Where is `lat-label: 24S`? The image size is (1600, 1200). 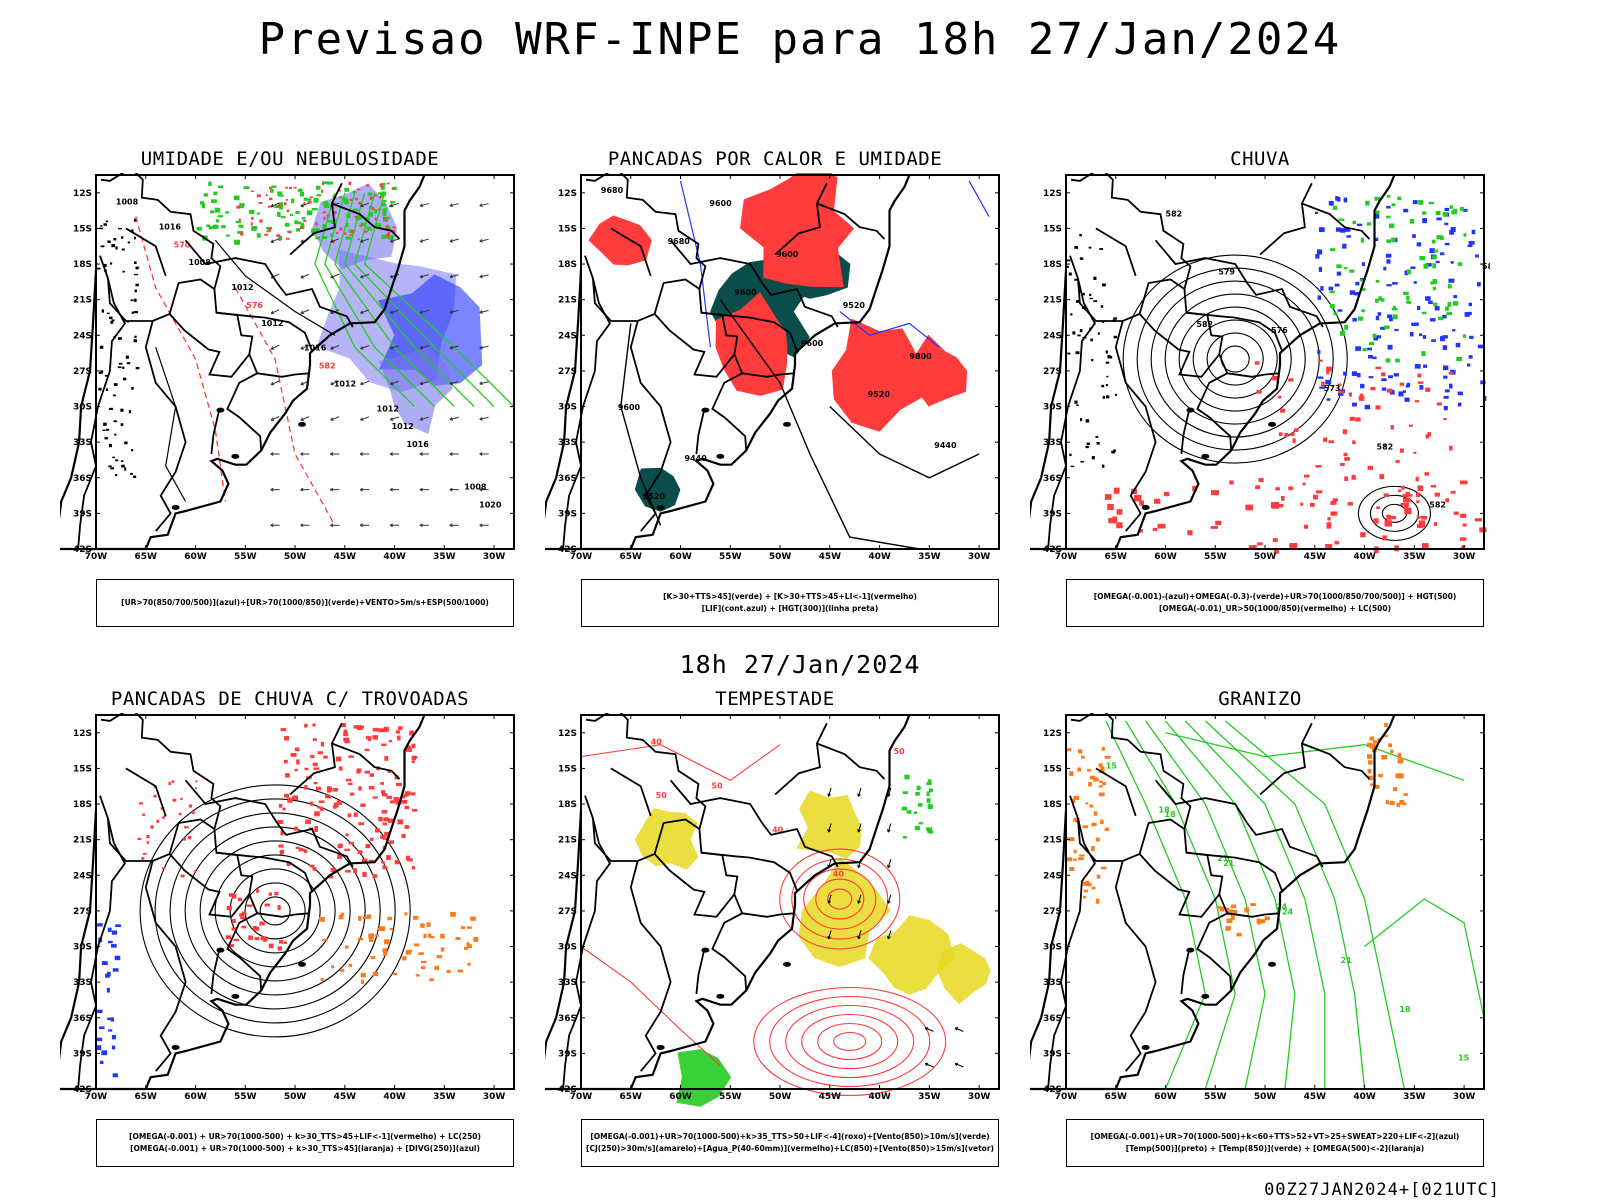 lat-label: 24S is located at coordinates (1052, 876).